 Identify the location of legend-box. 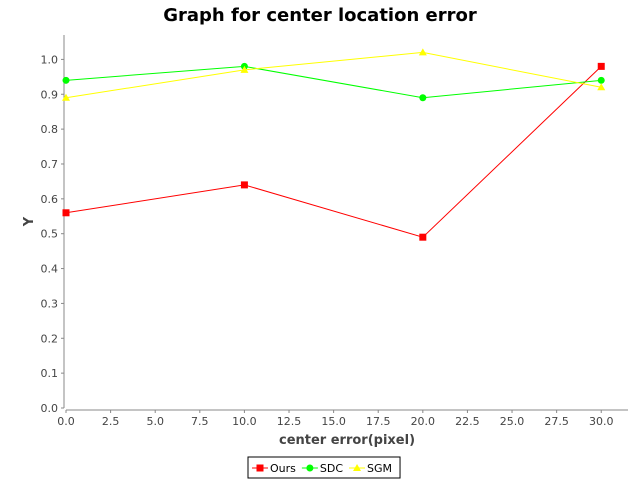
(324, 467).